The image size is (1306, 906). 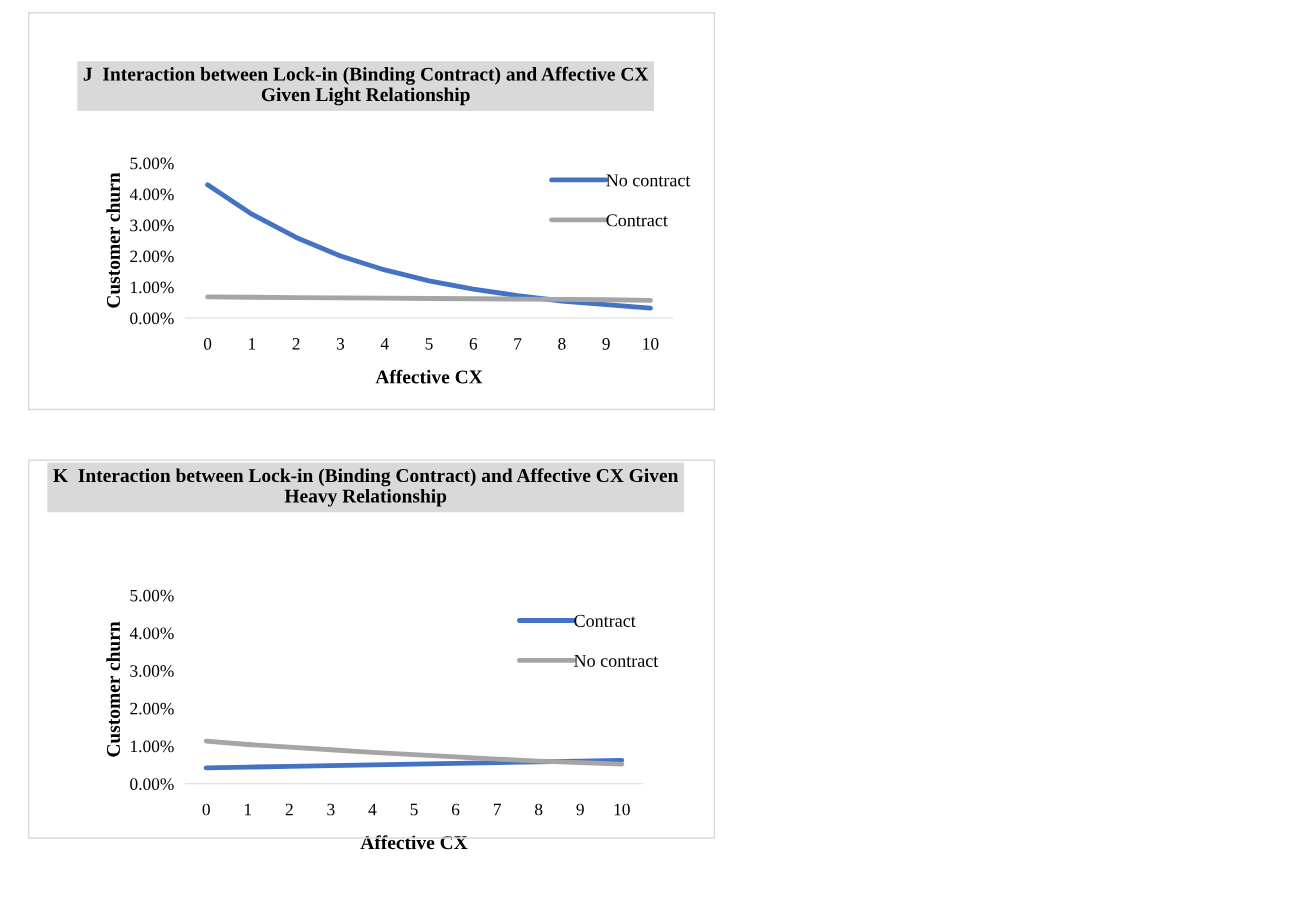 I want to click on chart-title: J Interaction between Lock-in (Binding Contract) and Affective CX Given Light Relationship, so click(x=366, y=86).